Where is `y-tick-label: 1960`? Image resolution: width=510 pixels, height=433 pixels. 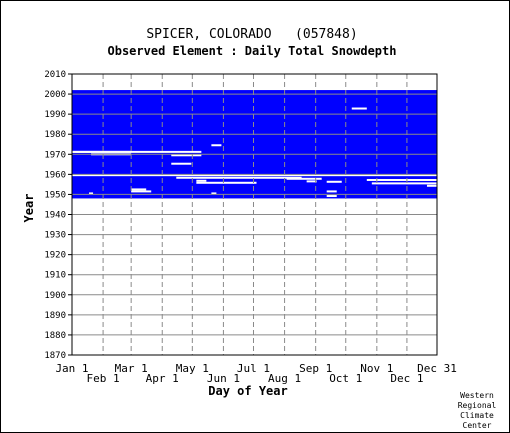 y-tick-label: 1960 is located at coordinates (55, 175).